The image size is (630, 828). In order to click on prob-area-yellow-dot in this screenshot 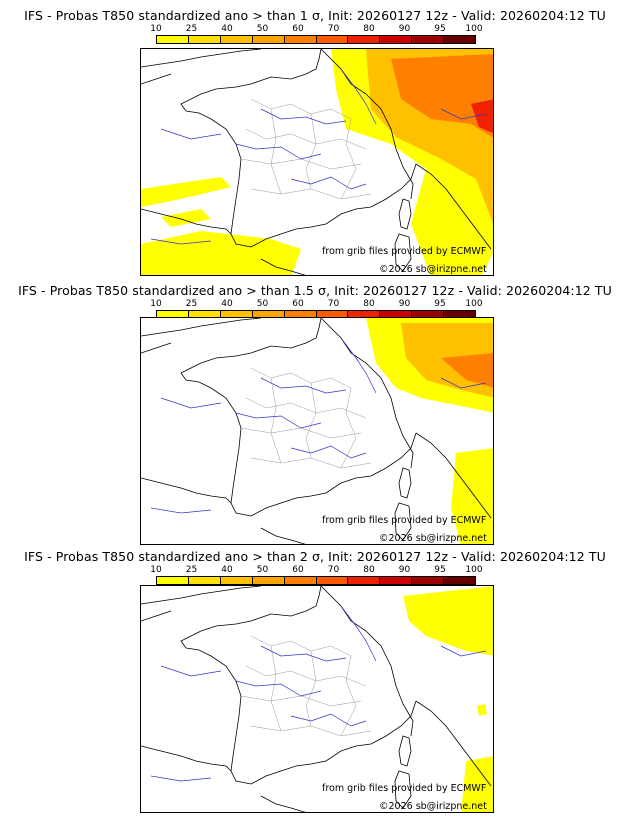, I will do `click(482, 710)`.